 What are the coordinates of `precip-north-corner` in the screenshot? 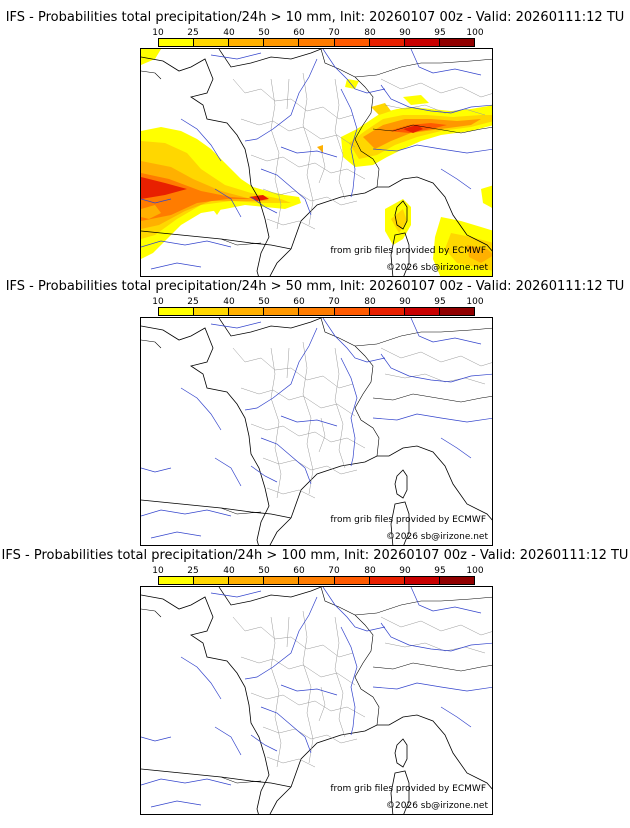 It's located at (151, 57).